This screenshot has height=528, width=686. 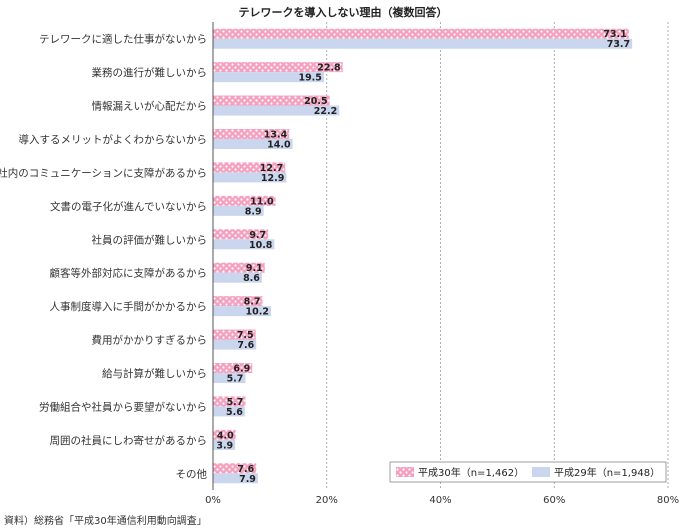 I want to click on value-label-2017: 5.7, so click(x=235, y=379).